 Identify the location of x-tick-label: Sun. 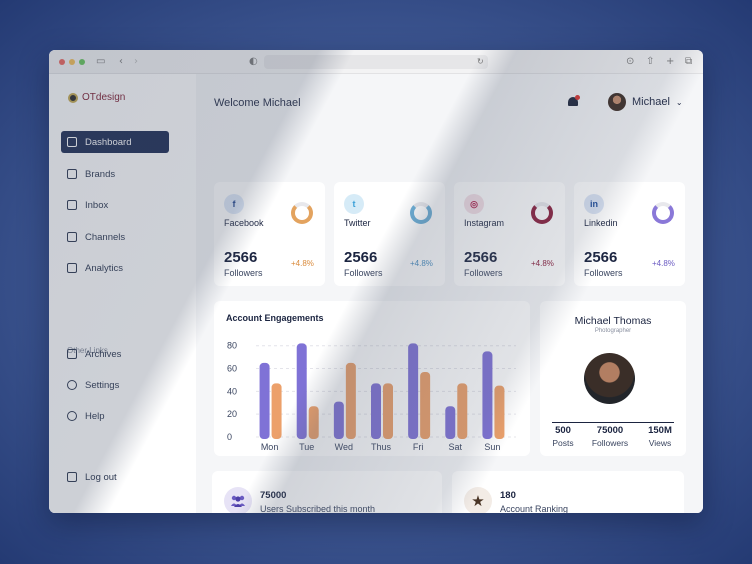
(492, 447).